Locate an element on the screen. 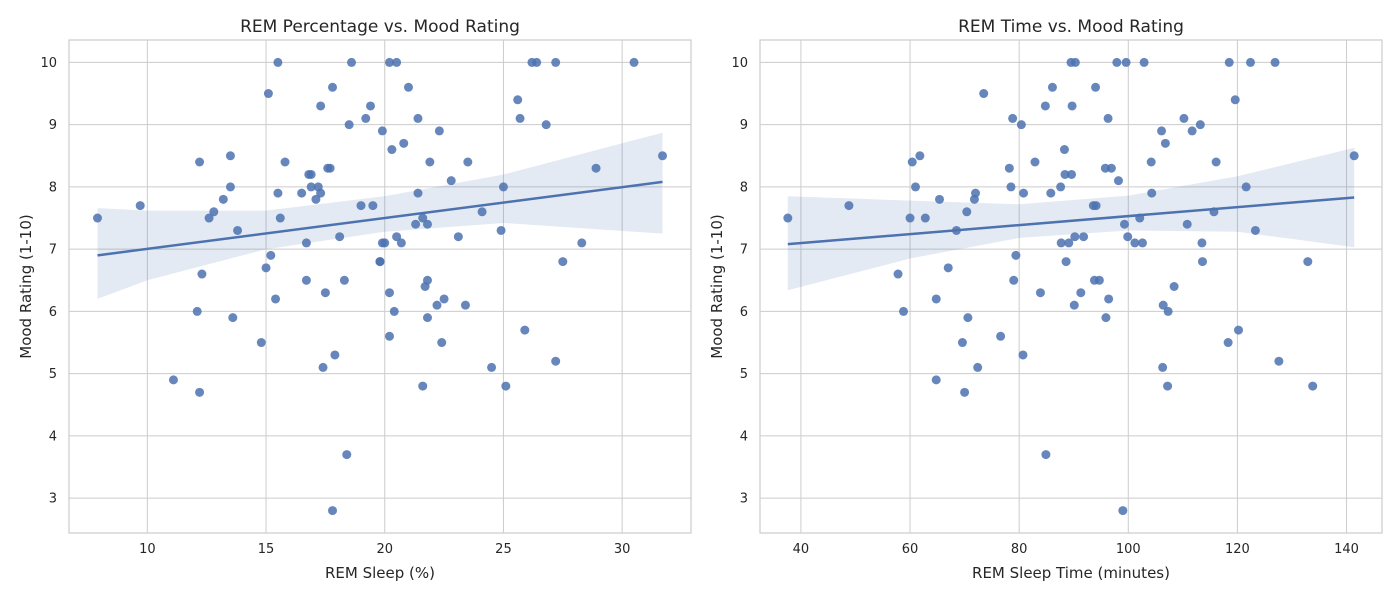 This screenshot has width=1400, height=600. right-chart-title: REM Time vs. Mood Rating is located at coordinates (1071, 27).